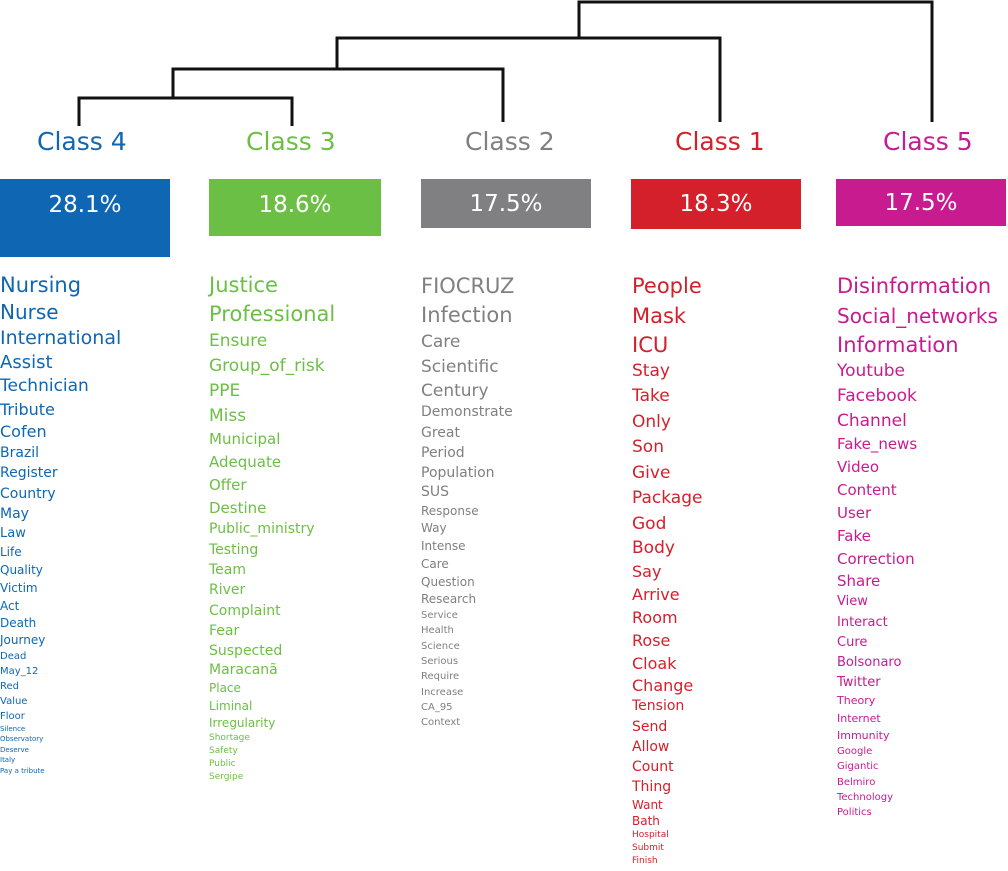 This screenshot has width=1008, height=871. Describe the element at coordinates (29, 473) in the screenshot. I see `word: Register` at that location.